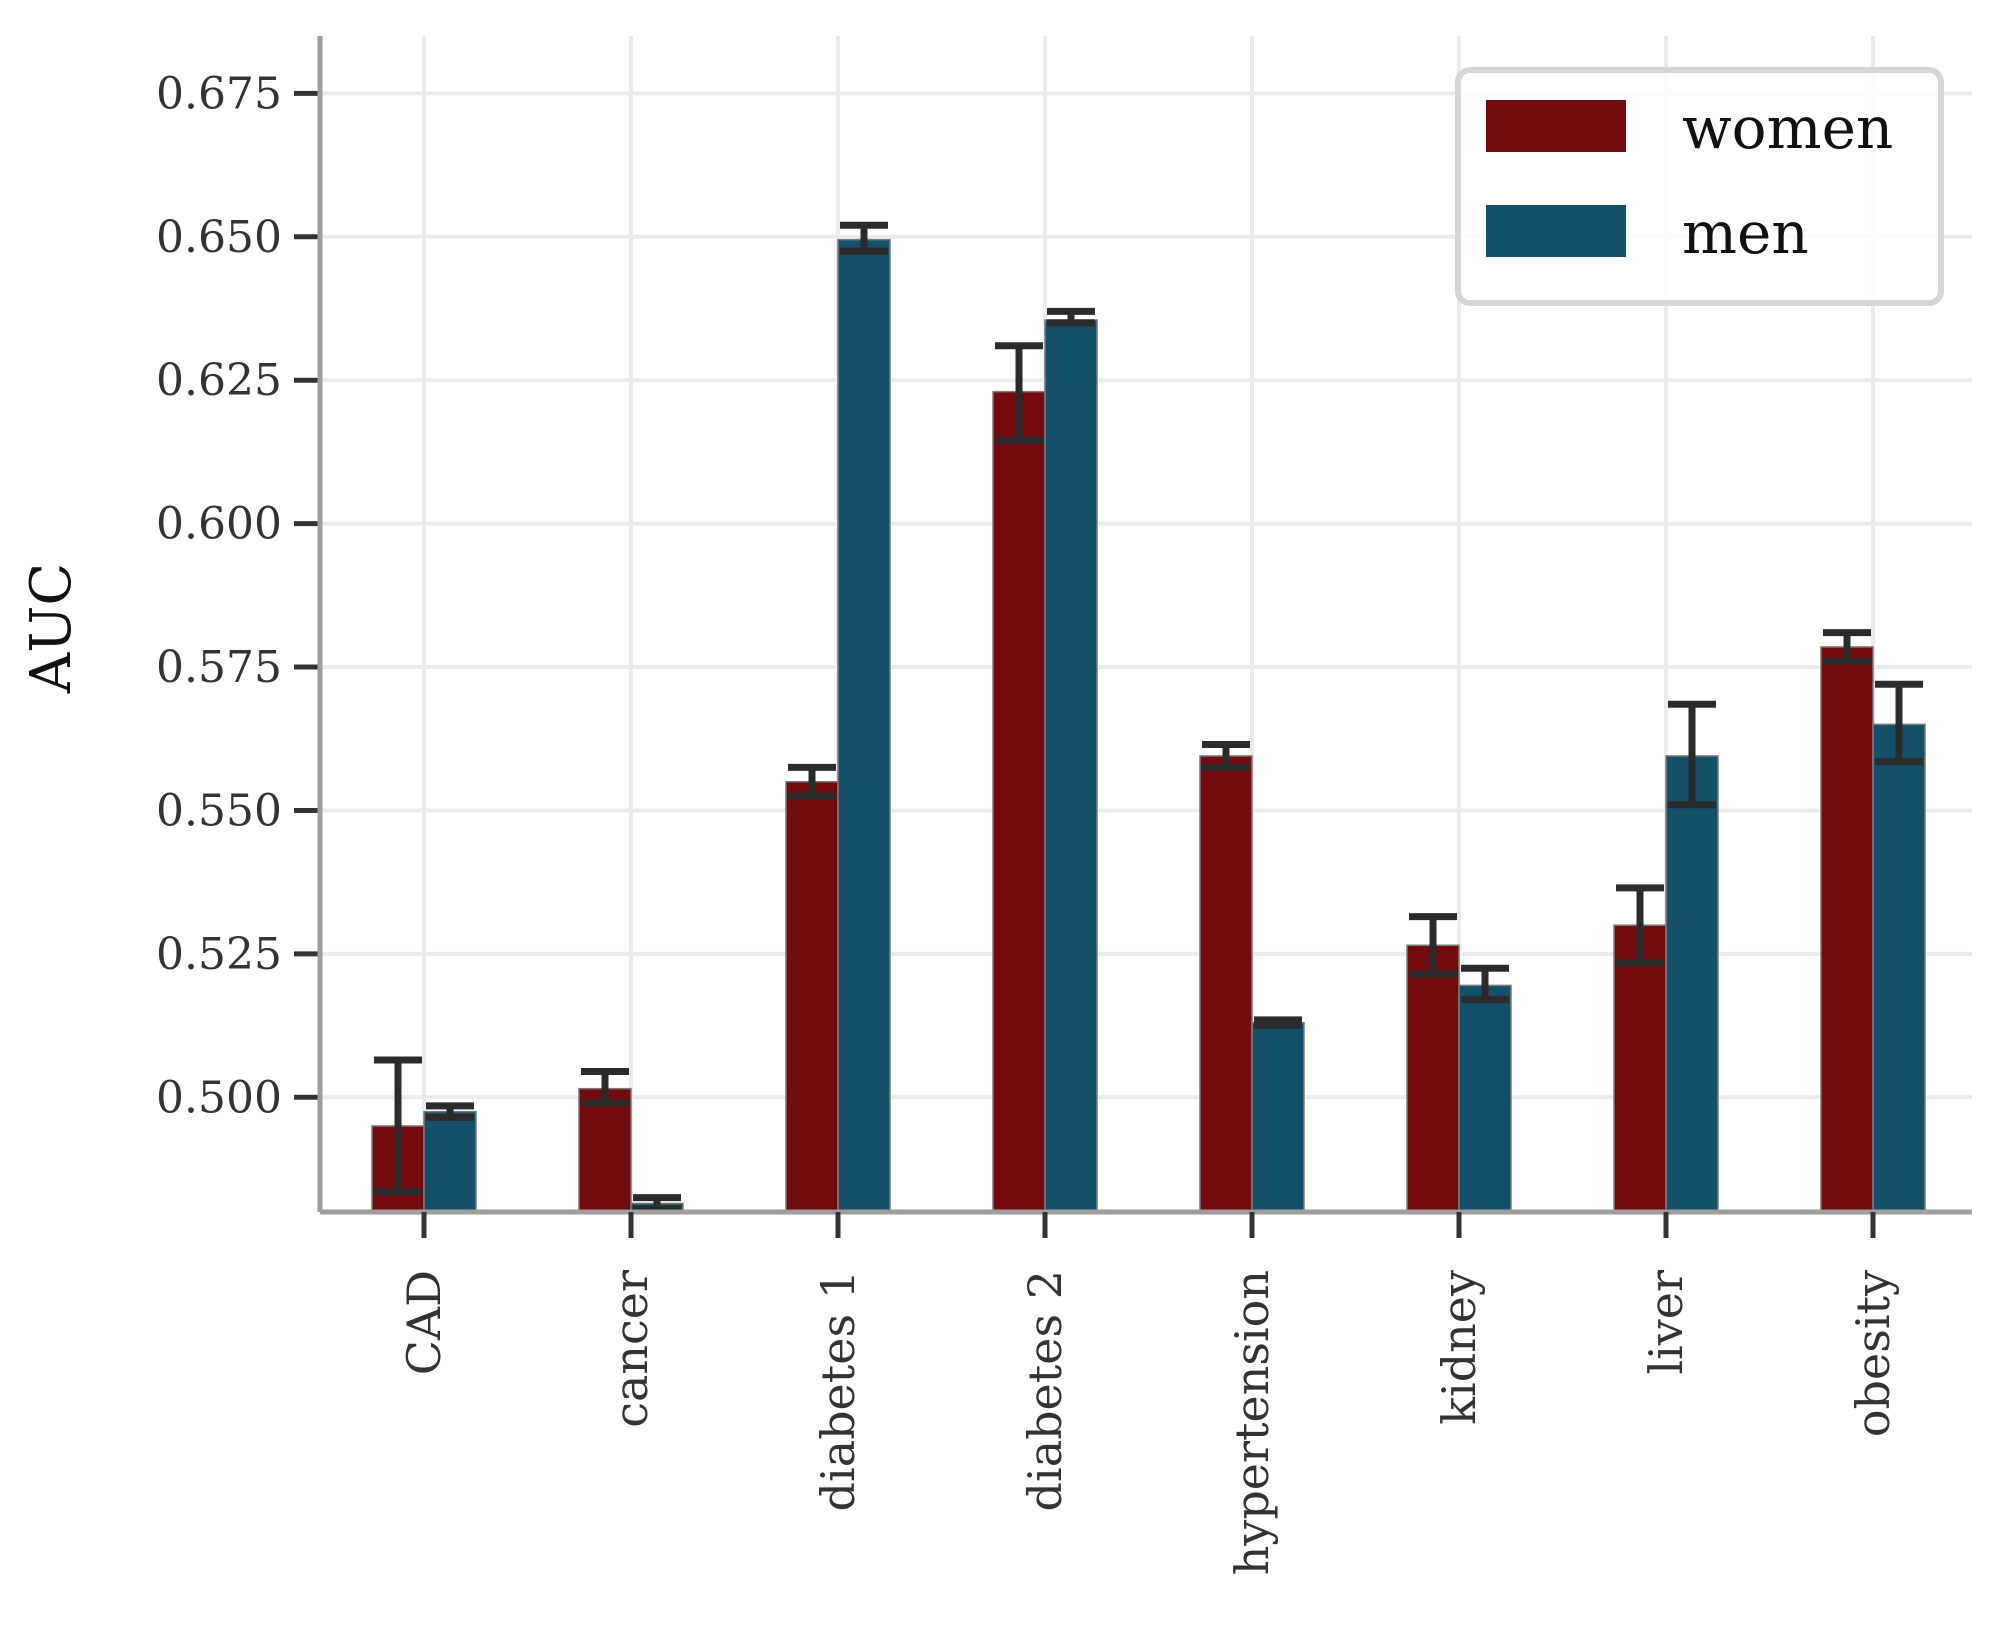 The image size is (1998, 1642). I want to click on x-tick-label: cancer, so click(631, 1349).